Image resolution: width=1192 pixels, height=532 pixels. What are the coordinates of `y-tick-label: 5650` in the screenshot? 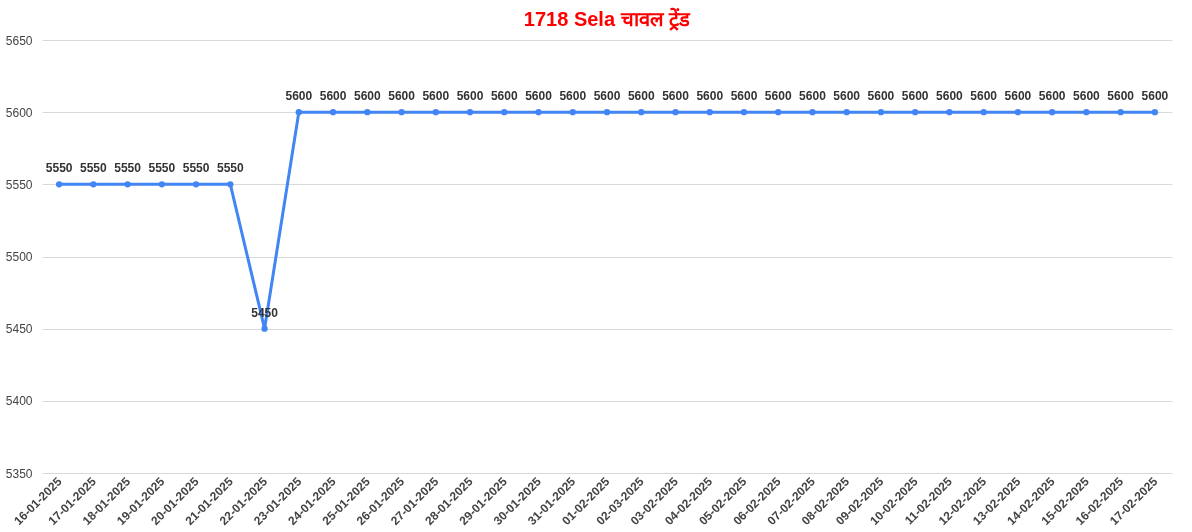 It's located at (19, 40).